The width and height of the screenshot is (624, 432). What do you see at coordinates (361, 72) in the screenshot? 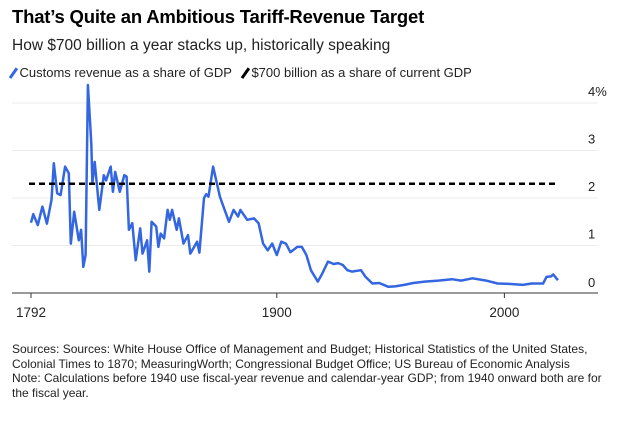
I see `legend-label-target: $700 billion as a share of current GDP` at bounding box center [361, 72].